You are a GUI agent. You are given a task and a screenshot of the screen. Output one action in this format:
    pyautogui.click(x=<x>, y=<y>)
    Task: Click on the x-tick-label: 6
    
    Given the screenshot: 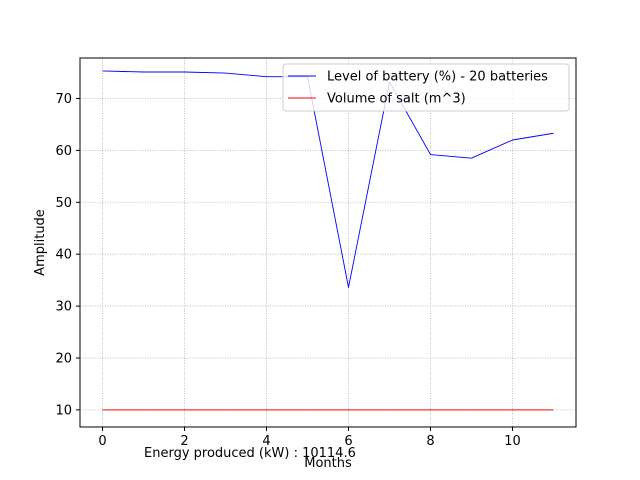 What is the action you would take?
    pyautogui.click(x=348, y=441)
    